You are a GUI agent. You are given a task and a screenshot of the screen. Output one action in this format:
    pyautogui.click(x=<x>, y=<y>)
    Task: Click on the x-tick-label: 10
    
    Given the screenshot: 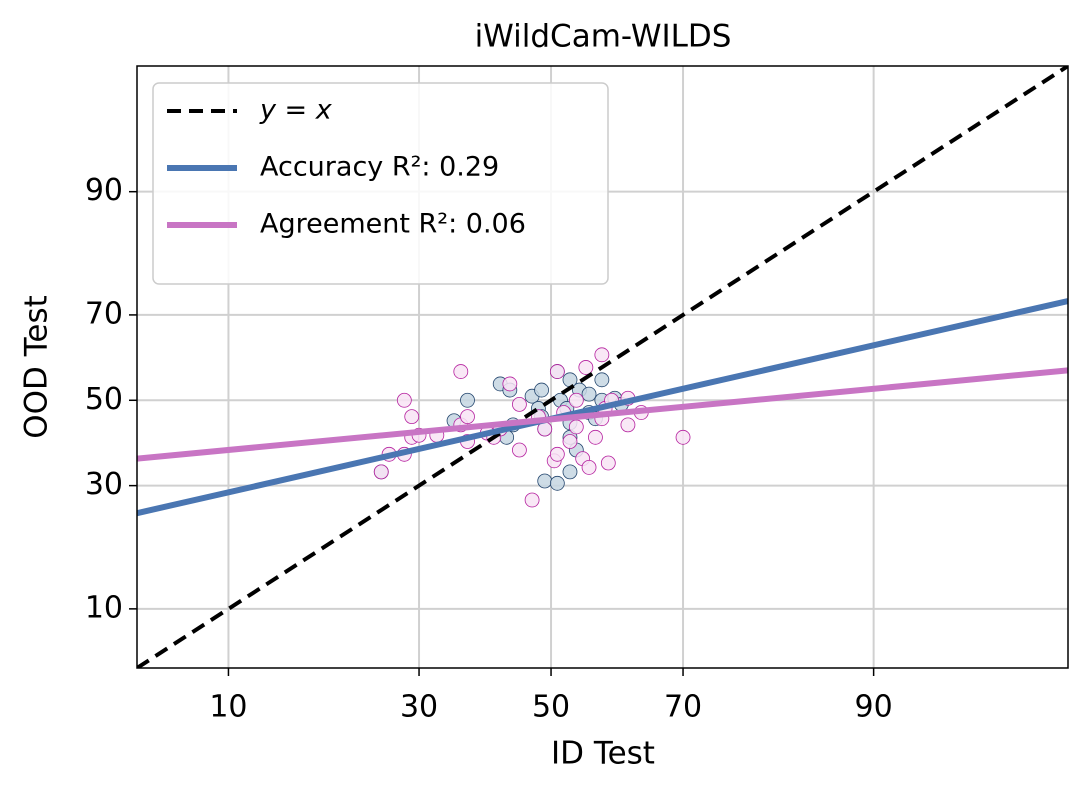 What is the action you would take?
    pyautogui.click(x=228, y=707)
    